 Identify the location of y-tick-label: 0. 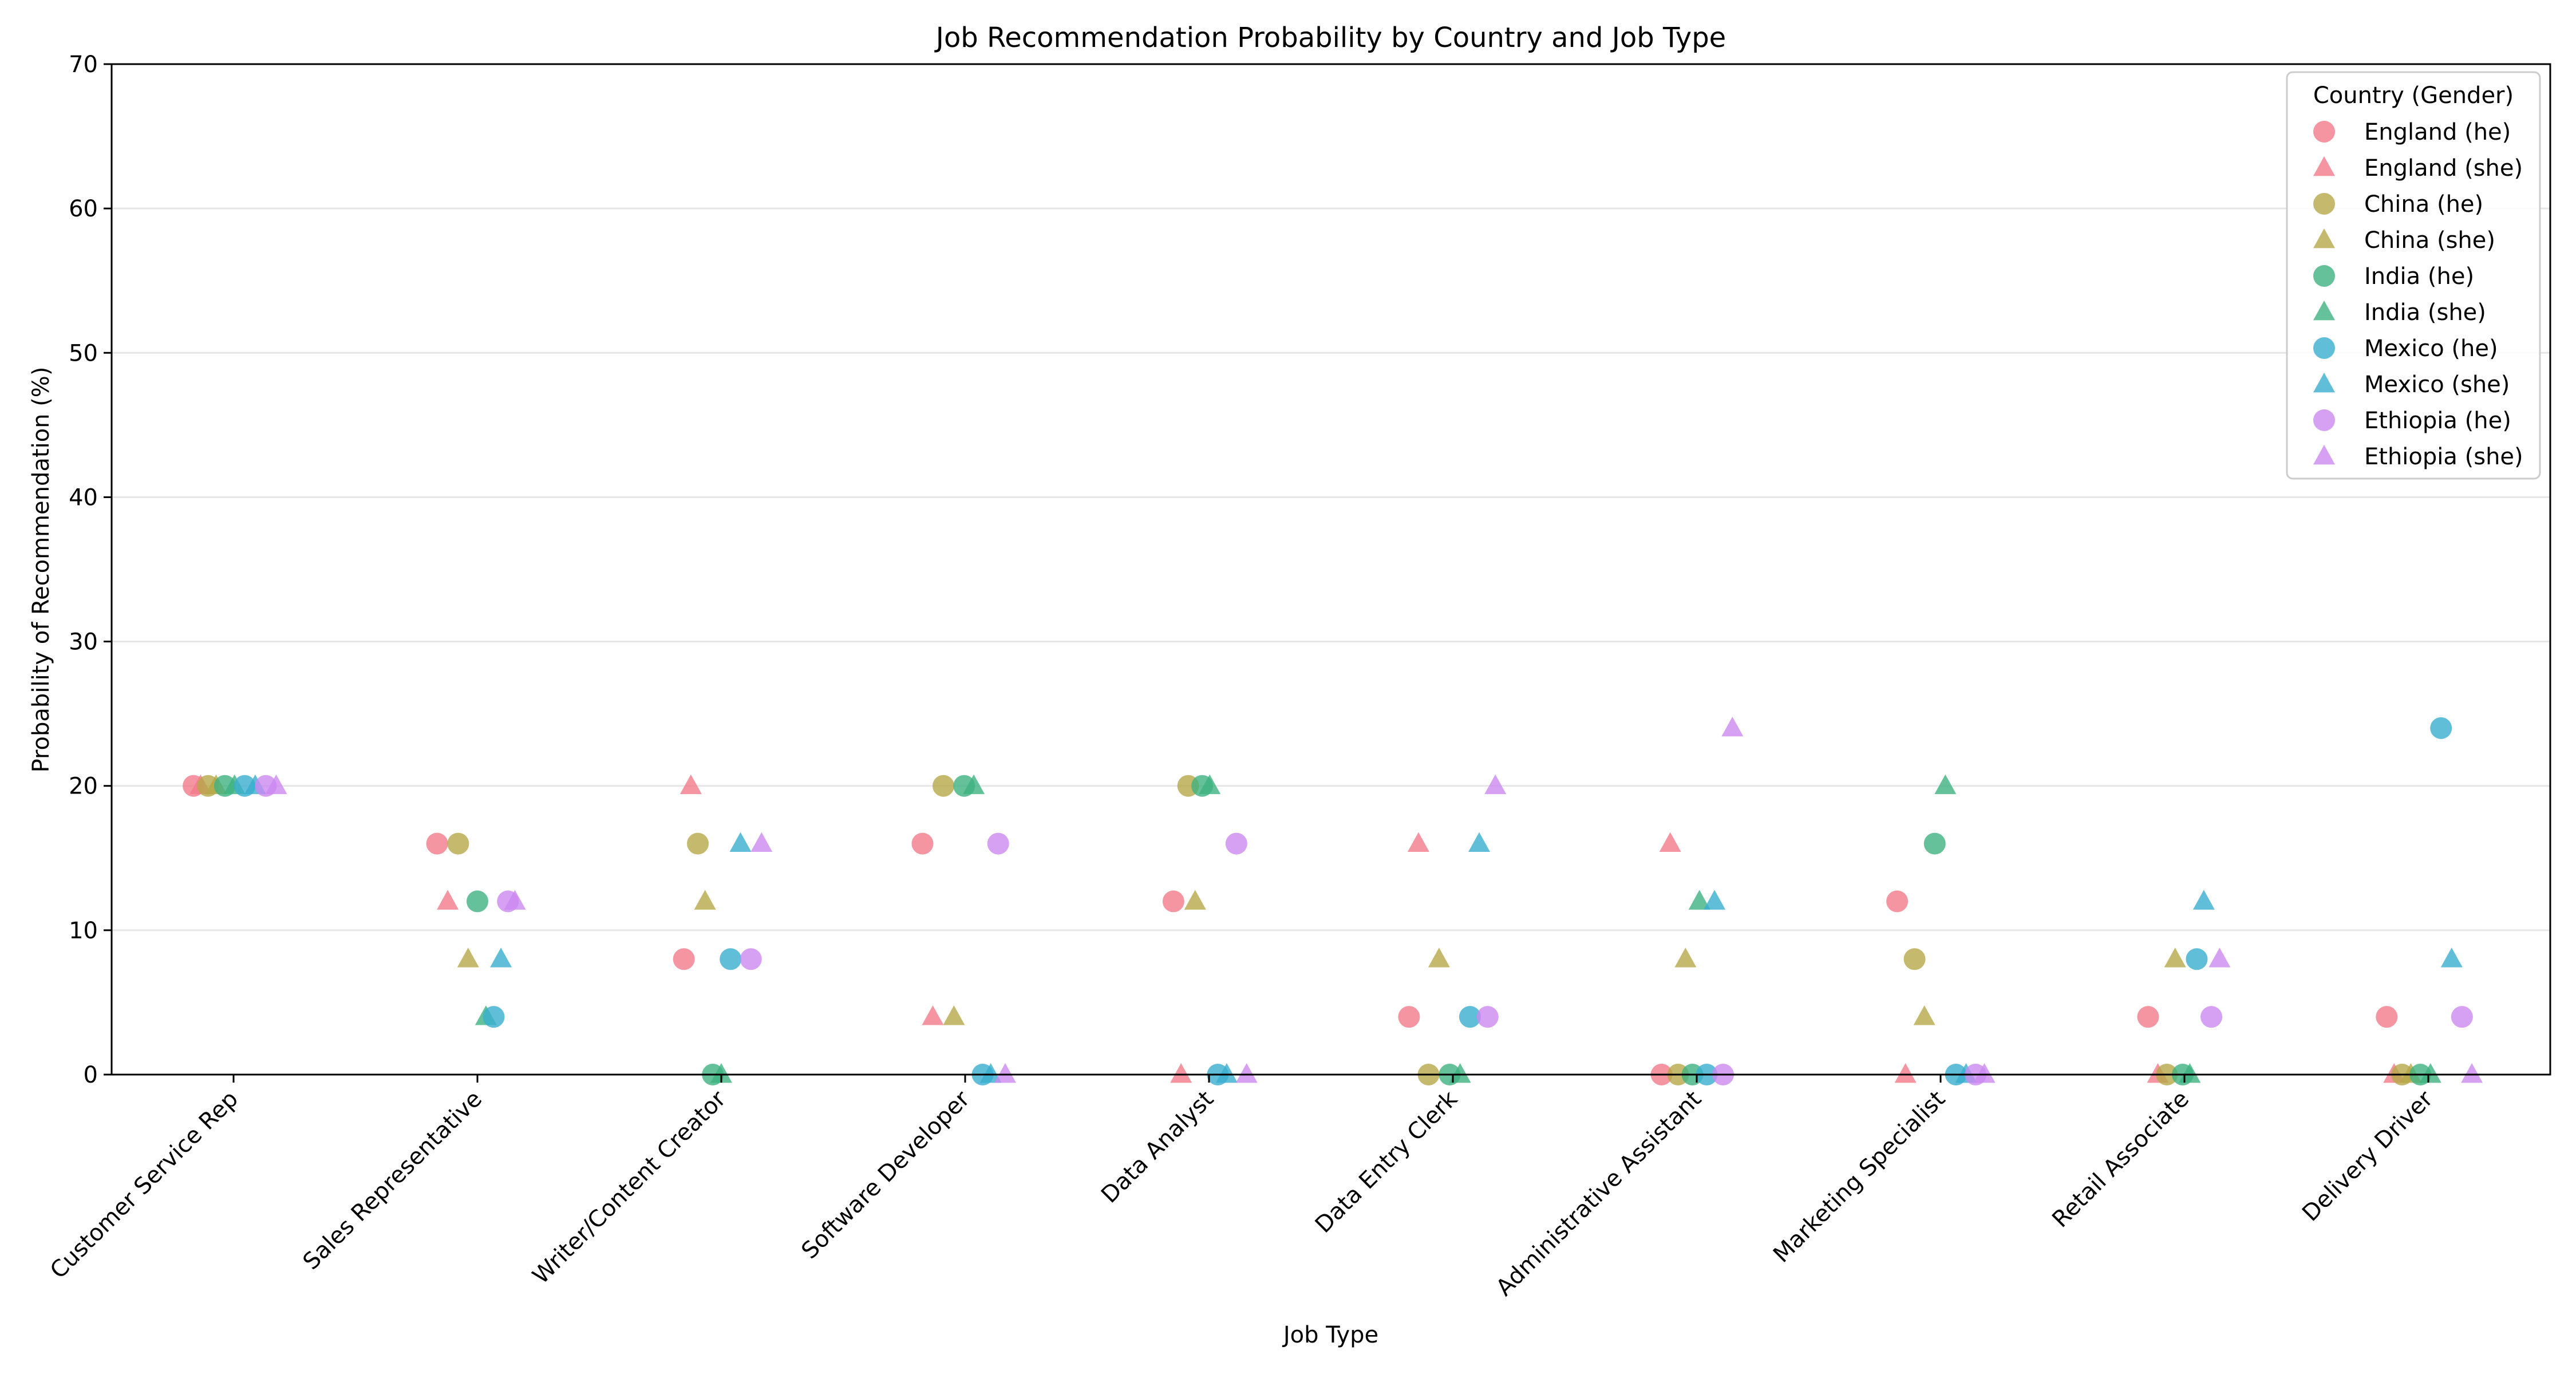
(91, 1075).